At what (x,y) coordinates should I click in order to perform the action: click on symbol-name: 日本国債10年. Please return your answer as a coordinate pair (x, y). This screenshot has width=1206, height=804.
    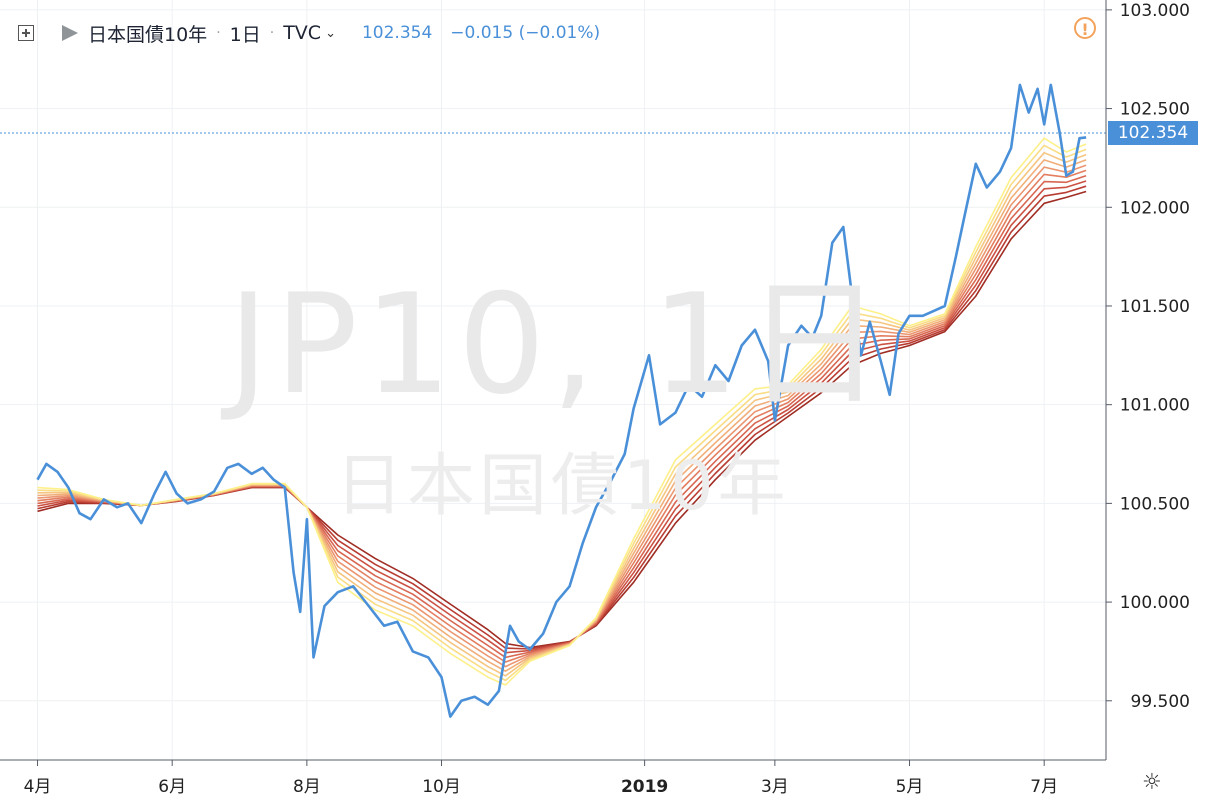
    Looking at the image, I should click on (148, 34).